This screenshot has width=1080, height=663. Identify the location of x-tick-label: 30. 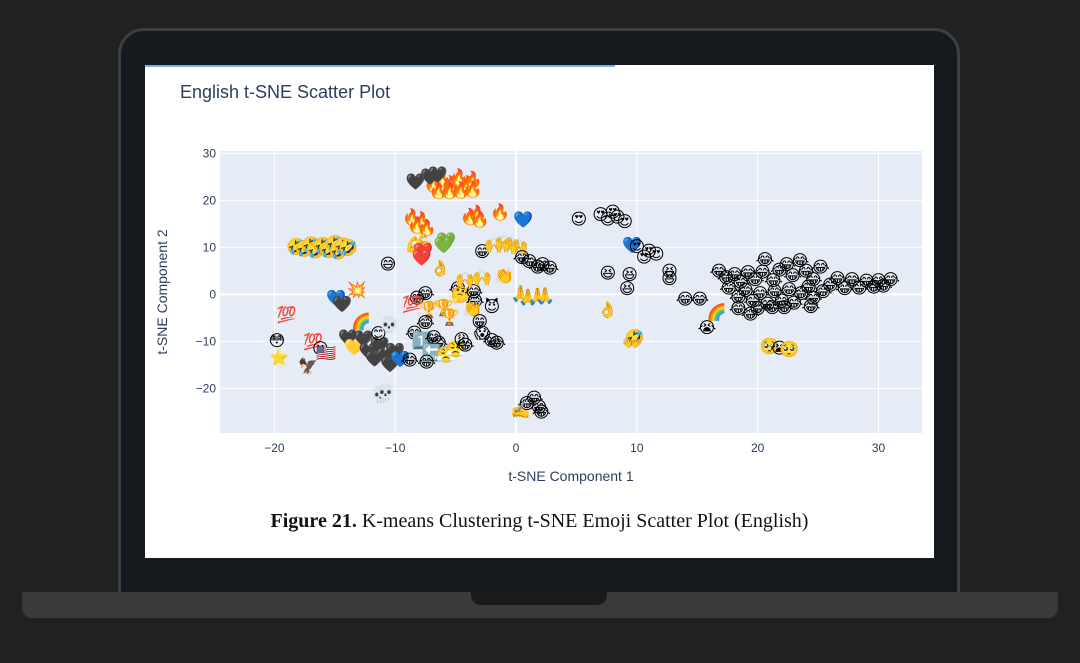
(879, 448).